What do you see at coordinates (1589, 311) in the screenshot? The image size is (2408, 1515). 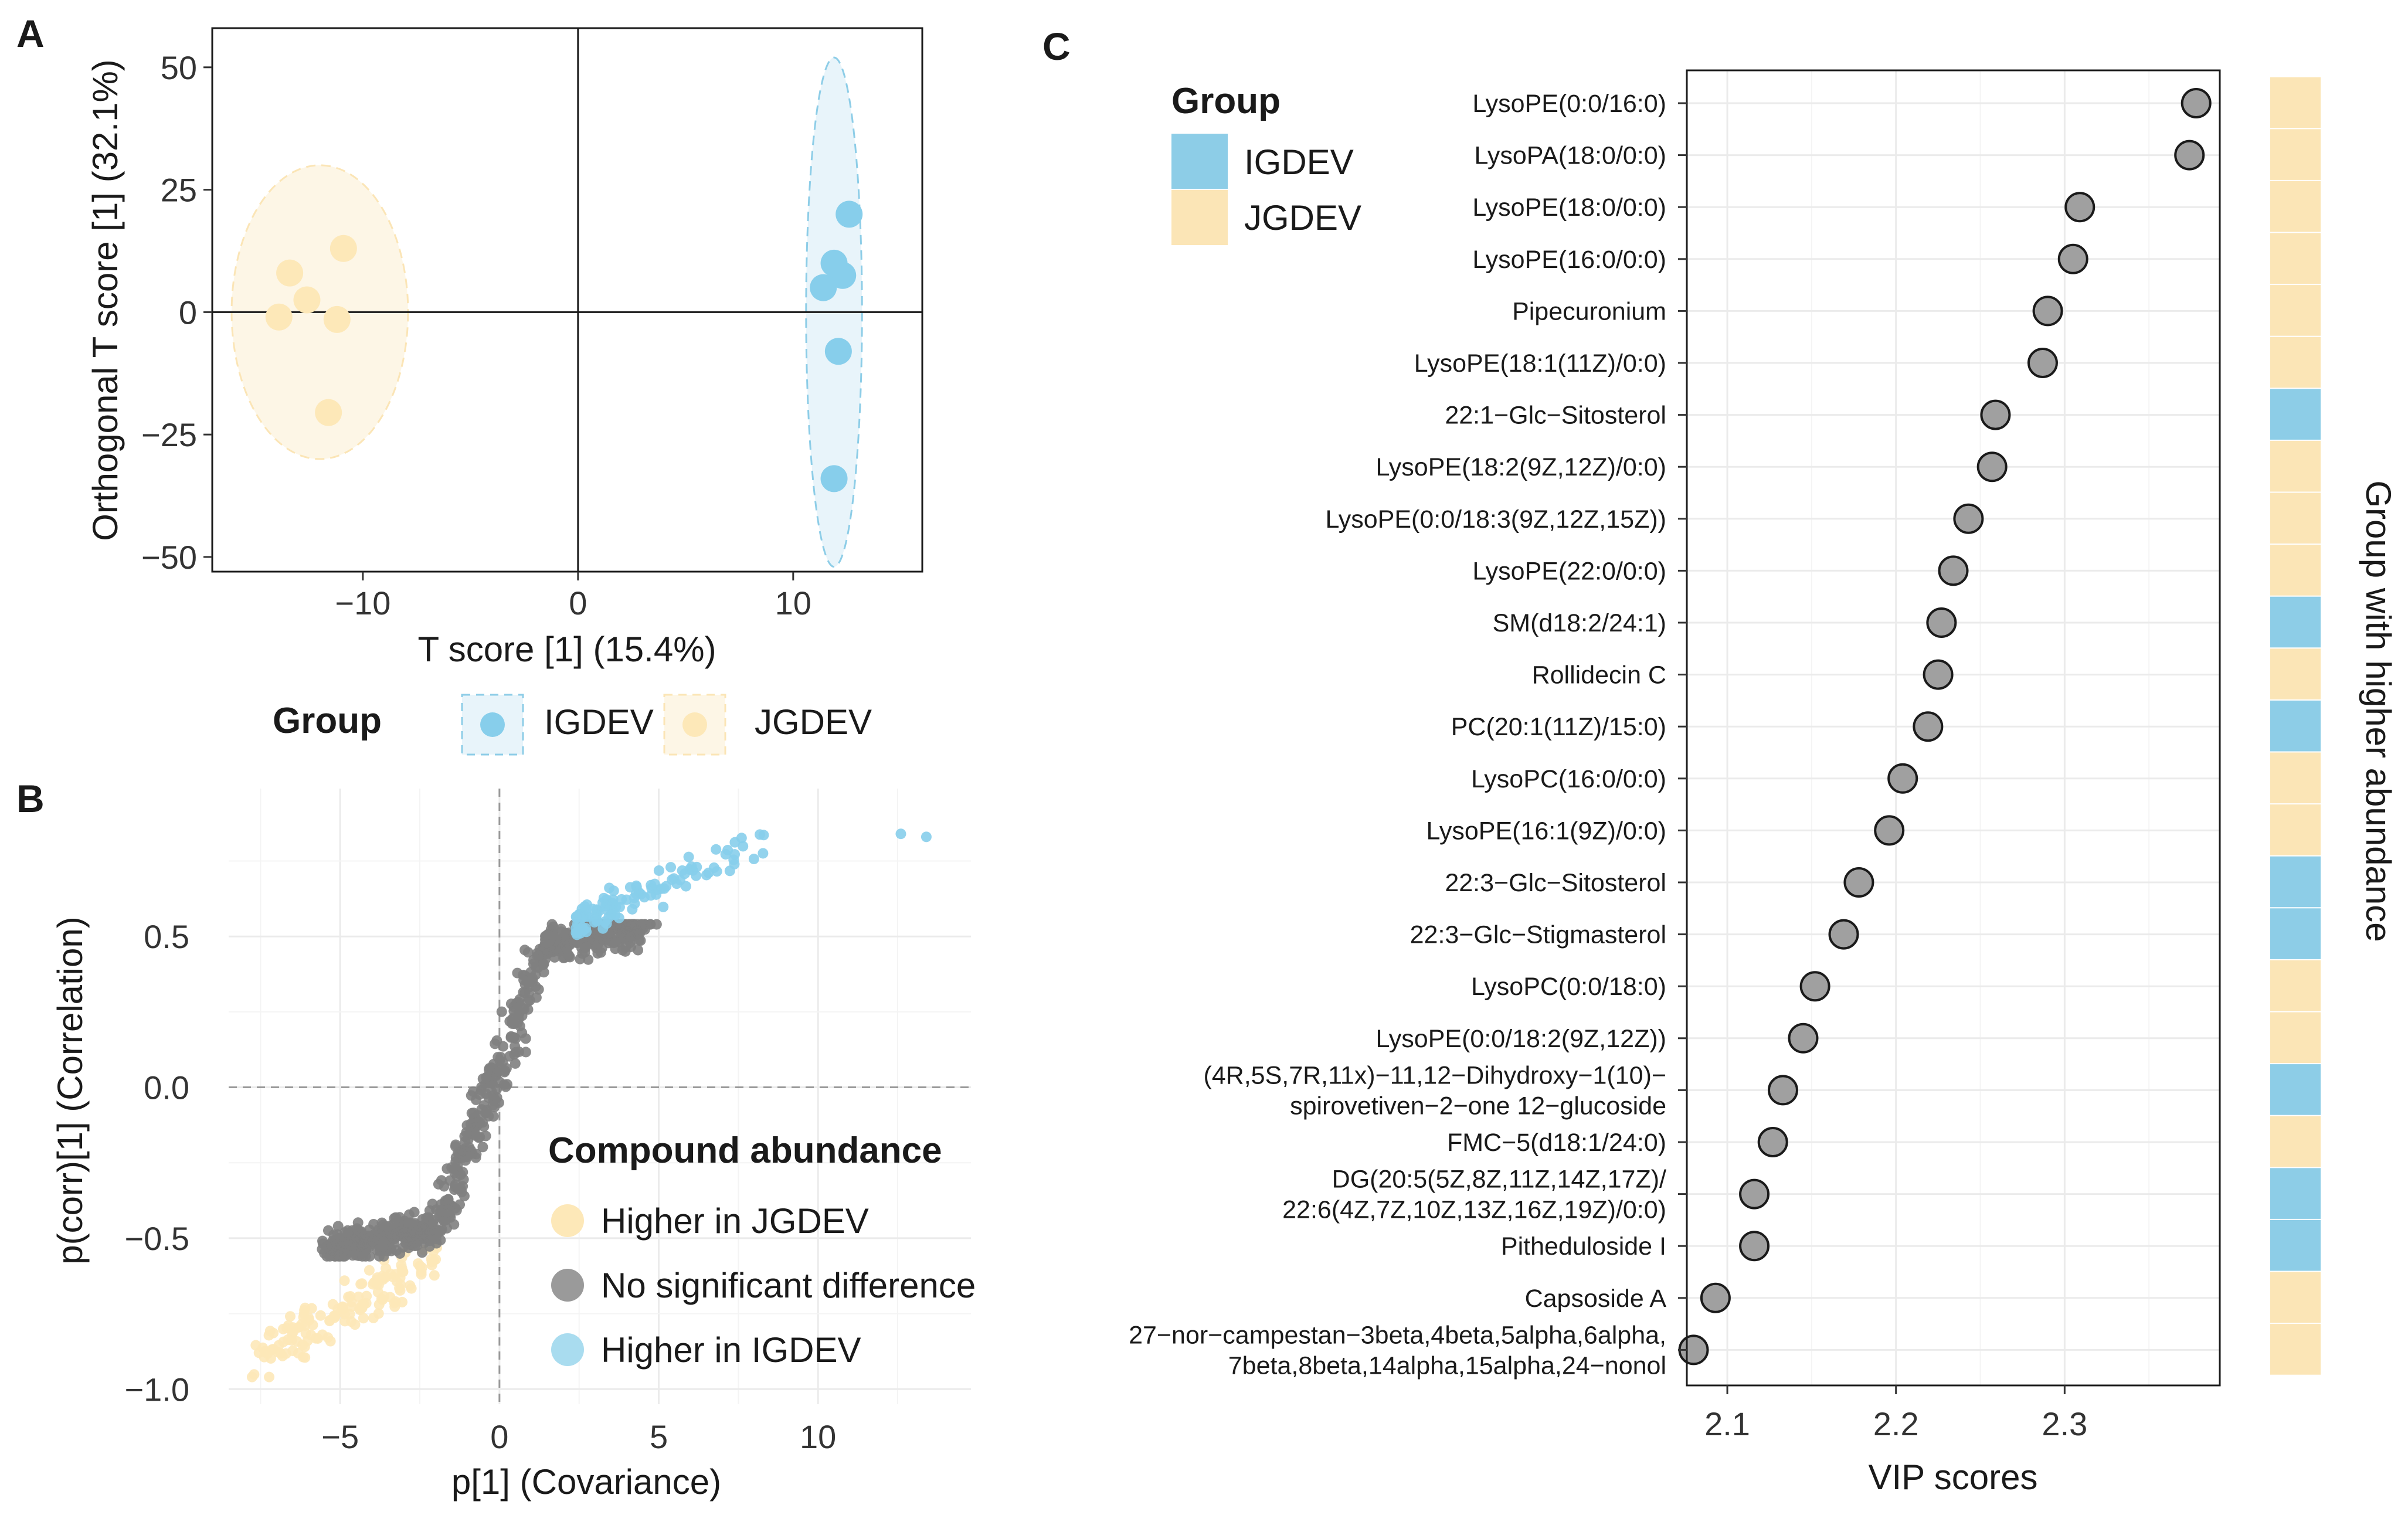 I see `panel-c-category-label: Pipecuronium` at bounding box center [1589, 311].